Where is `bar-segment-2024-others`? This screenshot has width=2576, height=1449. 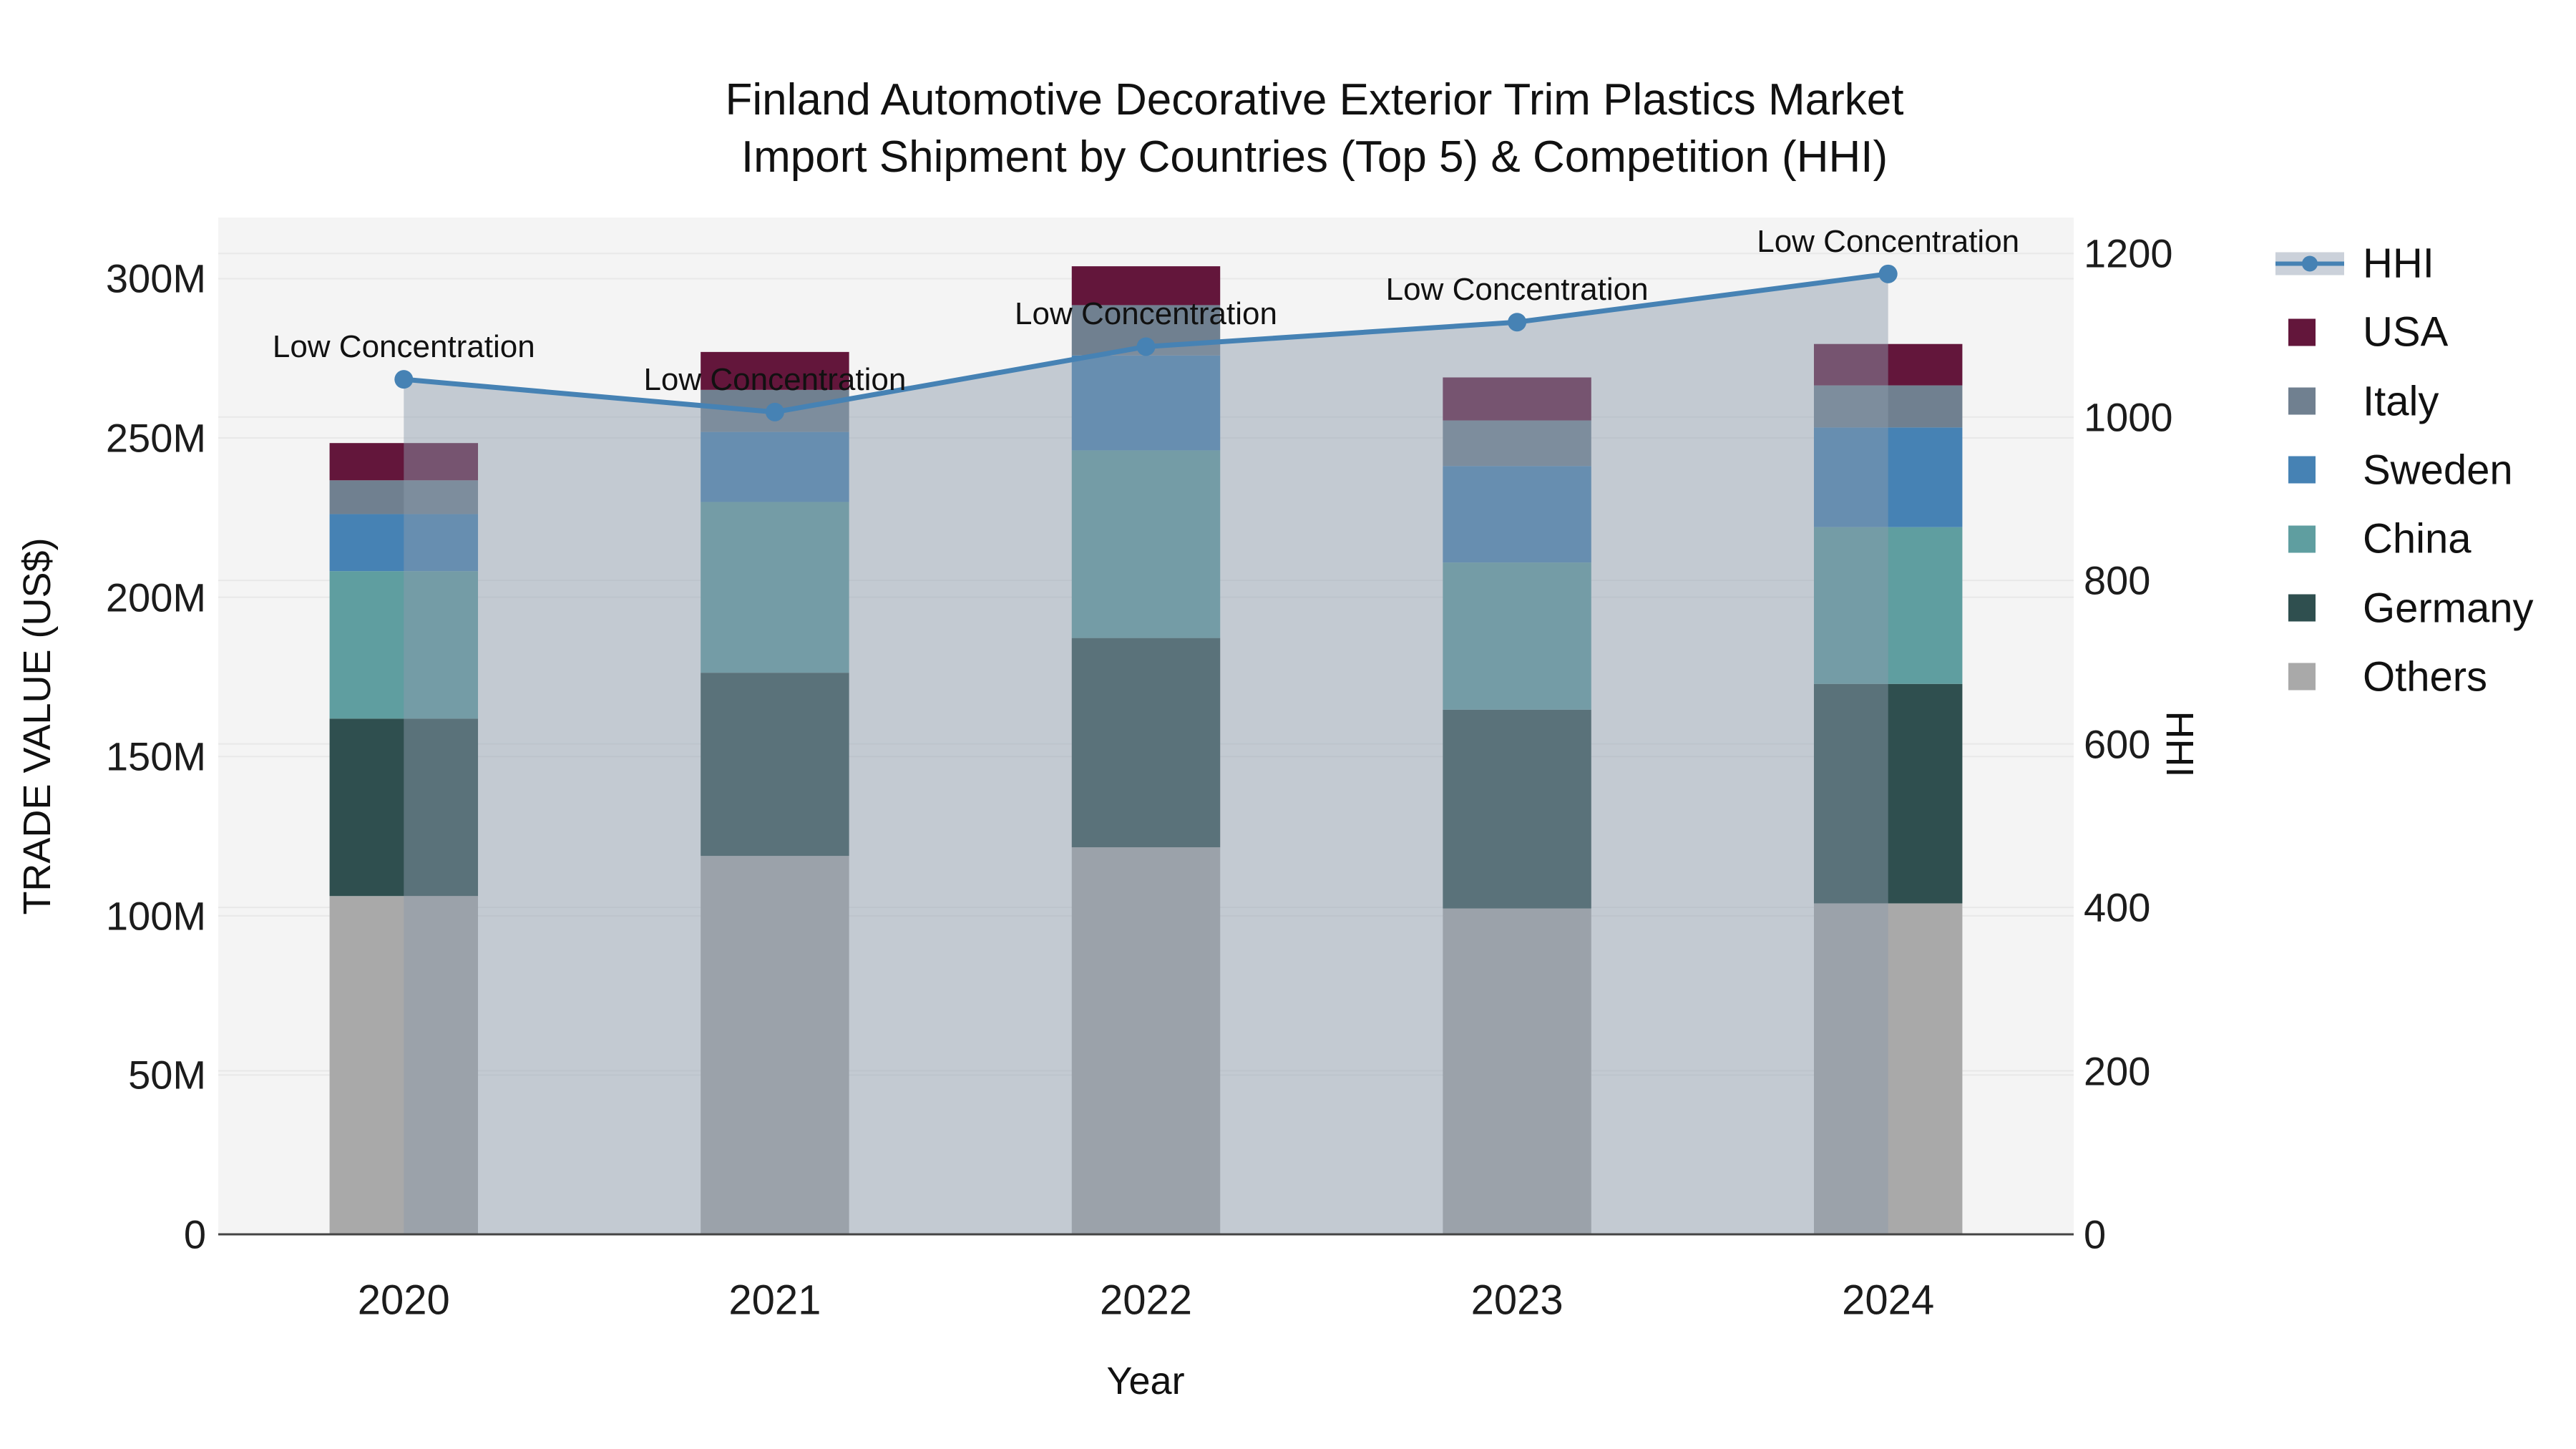 bar-segment-2024-others is located at coordinates (1888, 1068).